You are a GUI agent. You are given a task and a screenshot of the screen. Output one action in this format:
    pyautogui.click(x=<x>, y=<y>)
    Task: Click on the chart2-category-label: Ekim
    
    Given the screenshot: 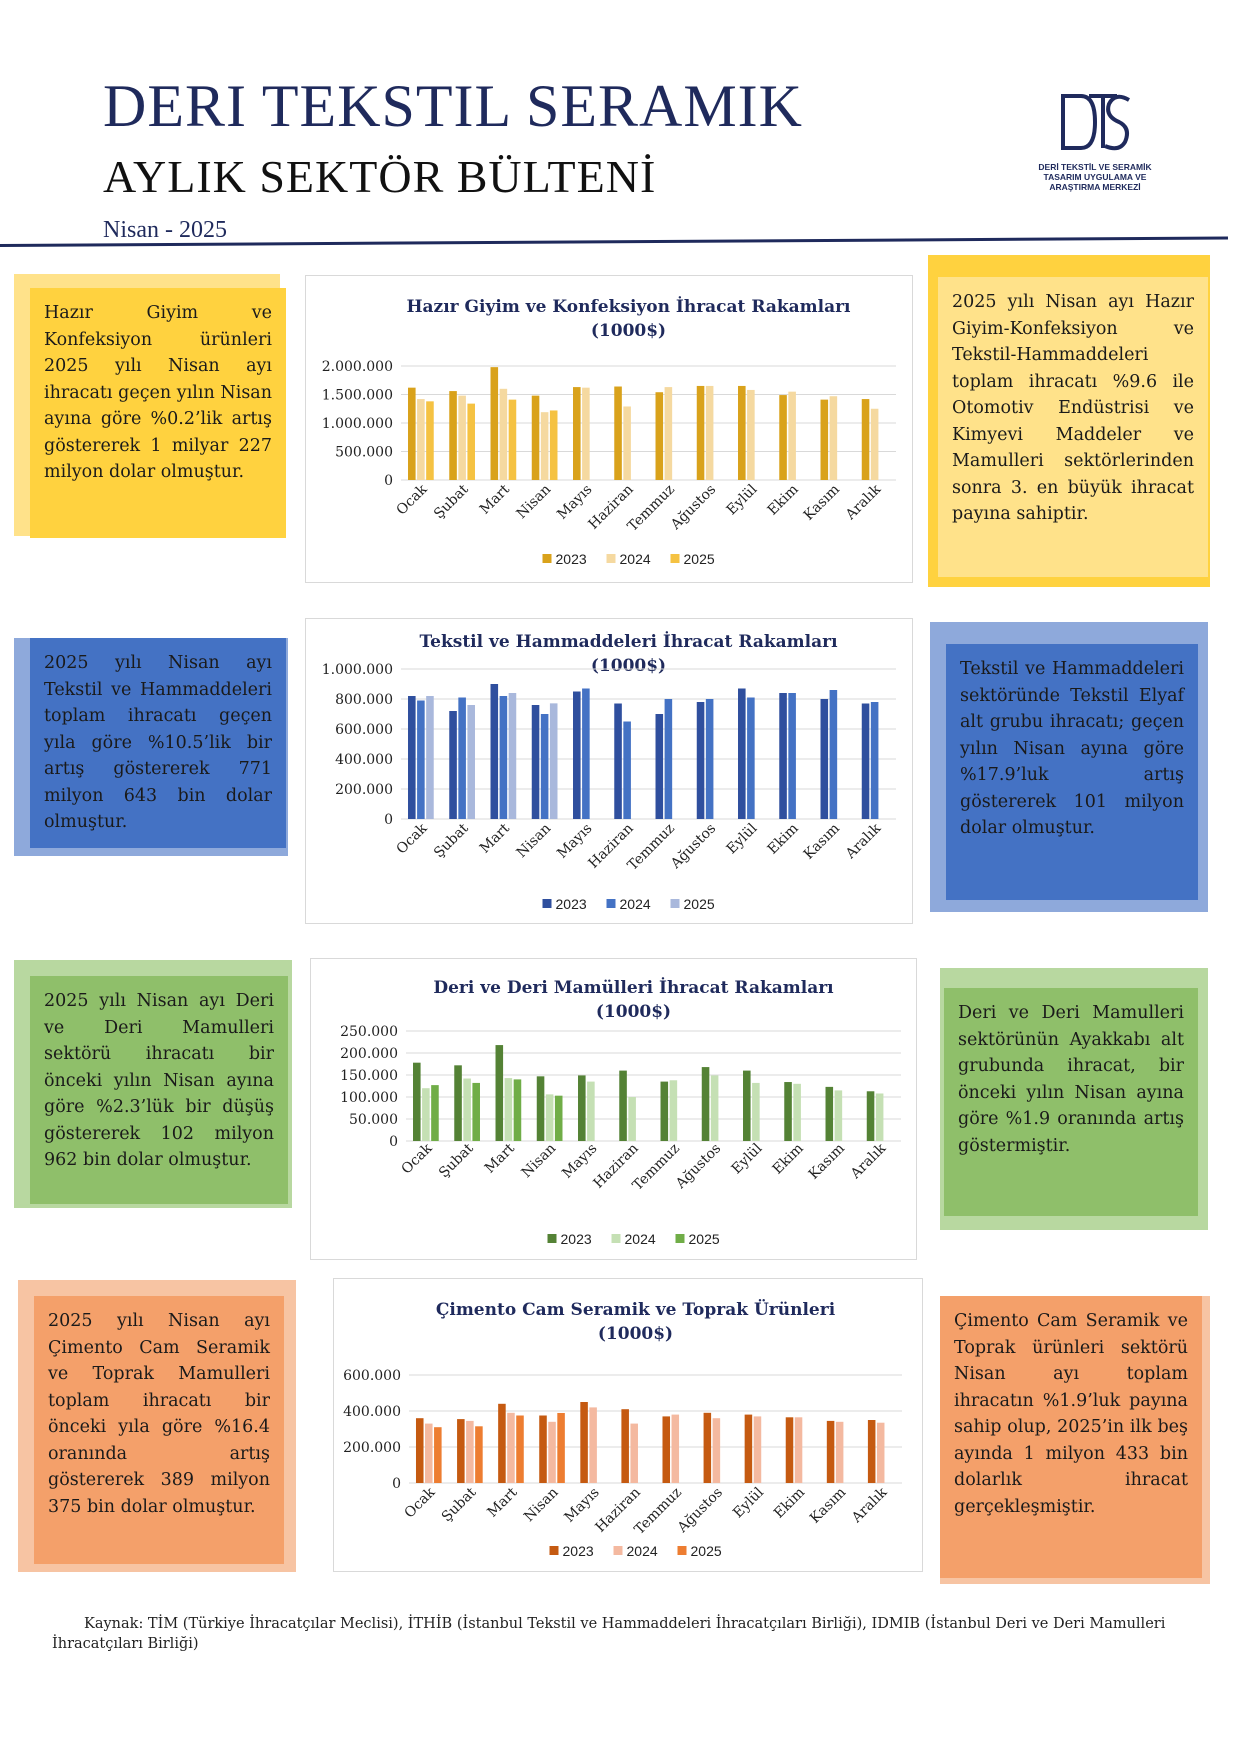 What is the action you would take?
    pyautogui.click(x=788, y=1159)
    